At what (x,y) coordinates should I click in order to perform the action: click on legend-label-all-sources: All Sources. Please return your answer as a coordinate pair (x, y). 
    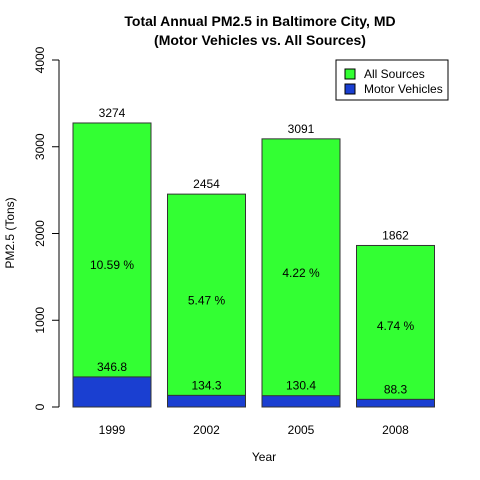
    Looking at the image, I should click on (394, 74).